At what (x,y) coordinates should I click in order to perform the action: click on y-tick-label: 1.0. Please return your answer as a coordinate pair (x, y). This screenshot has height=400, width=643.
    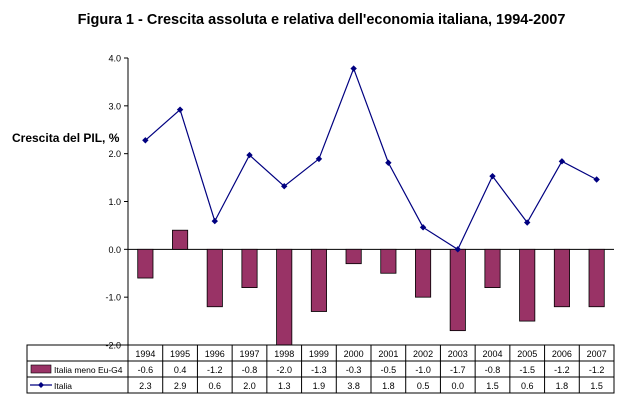
    Looking at the image, I should click on (114, 202).